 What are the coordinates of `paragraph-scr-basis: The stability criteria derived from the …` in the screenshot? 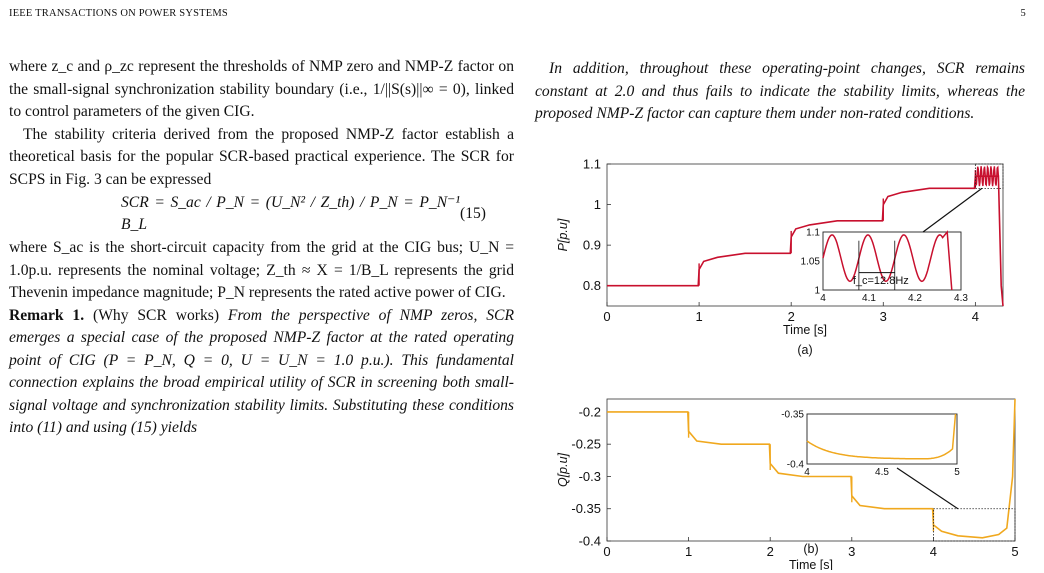 It's located at (261, 156).